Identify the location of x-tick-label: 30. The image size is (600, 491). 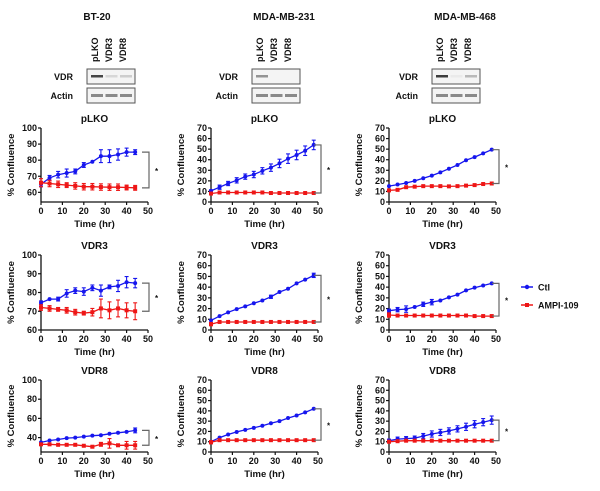
(105, 211).